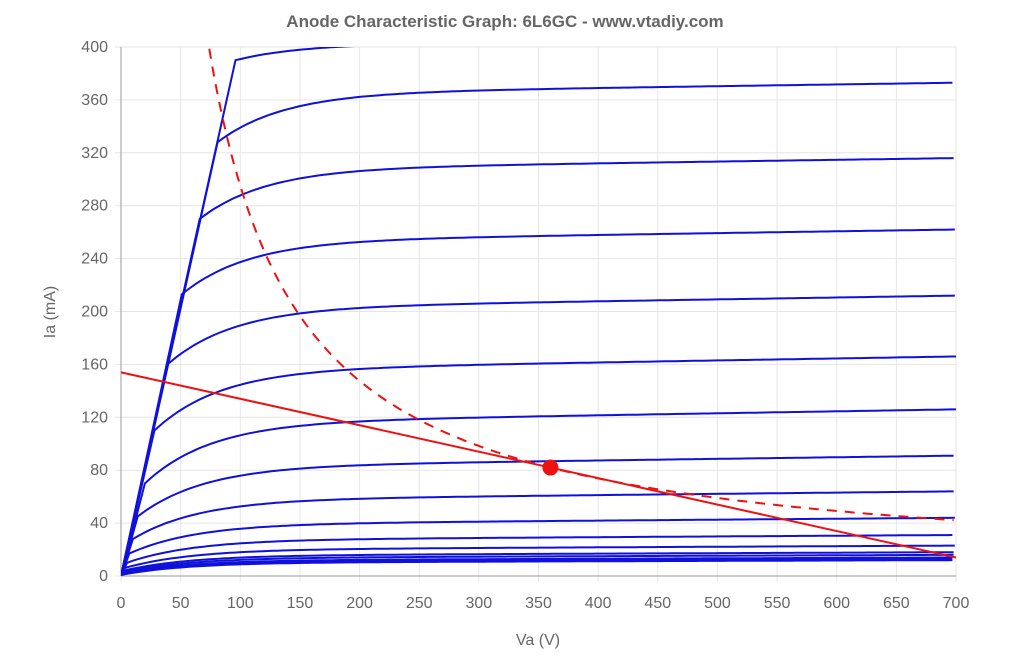 This screenshot has width=1024, height=657. What do you see at coordinates (99, 523) in the screenshot?
I see `y-tick-label: 40` at bounding box center [99, 523].